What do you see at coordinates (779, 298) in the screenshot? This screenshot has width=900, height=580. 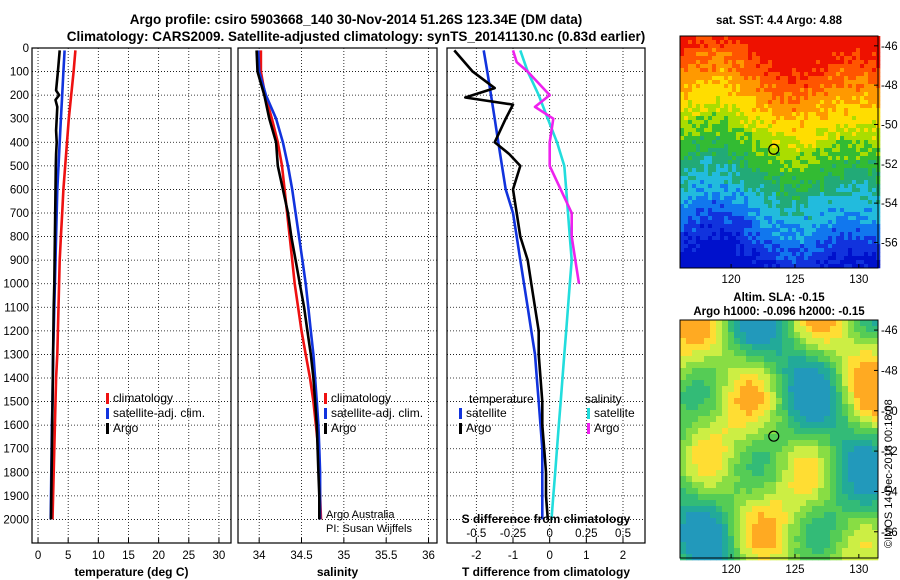 I see `sla-map-title: Altim. SLA: -0.15` at bounding box center [779, 298].